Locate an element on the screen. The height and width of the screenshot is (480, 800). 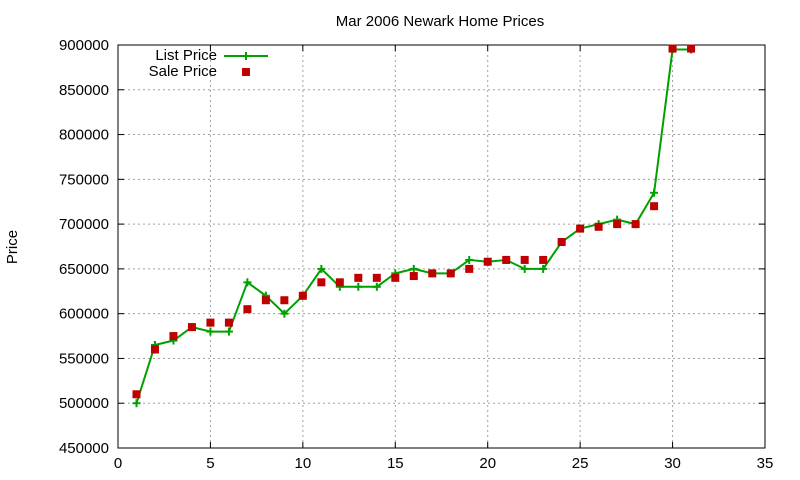
x-tick-label: 30 is located at coordinates (672, 463).